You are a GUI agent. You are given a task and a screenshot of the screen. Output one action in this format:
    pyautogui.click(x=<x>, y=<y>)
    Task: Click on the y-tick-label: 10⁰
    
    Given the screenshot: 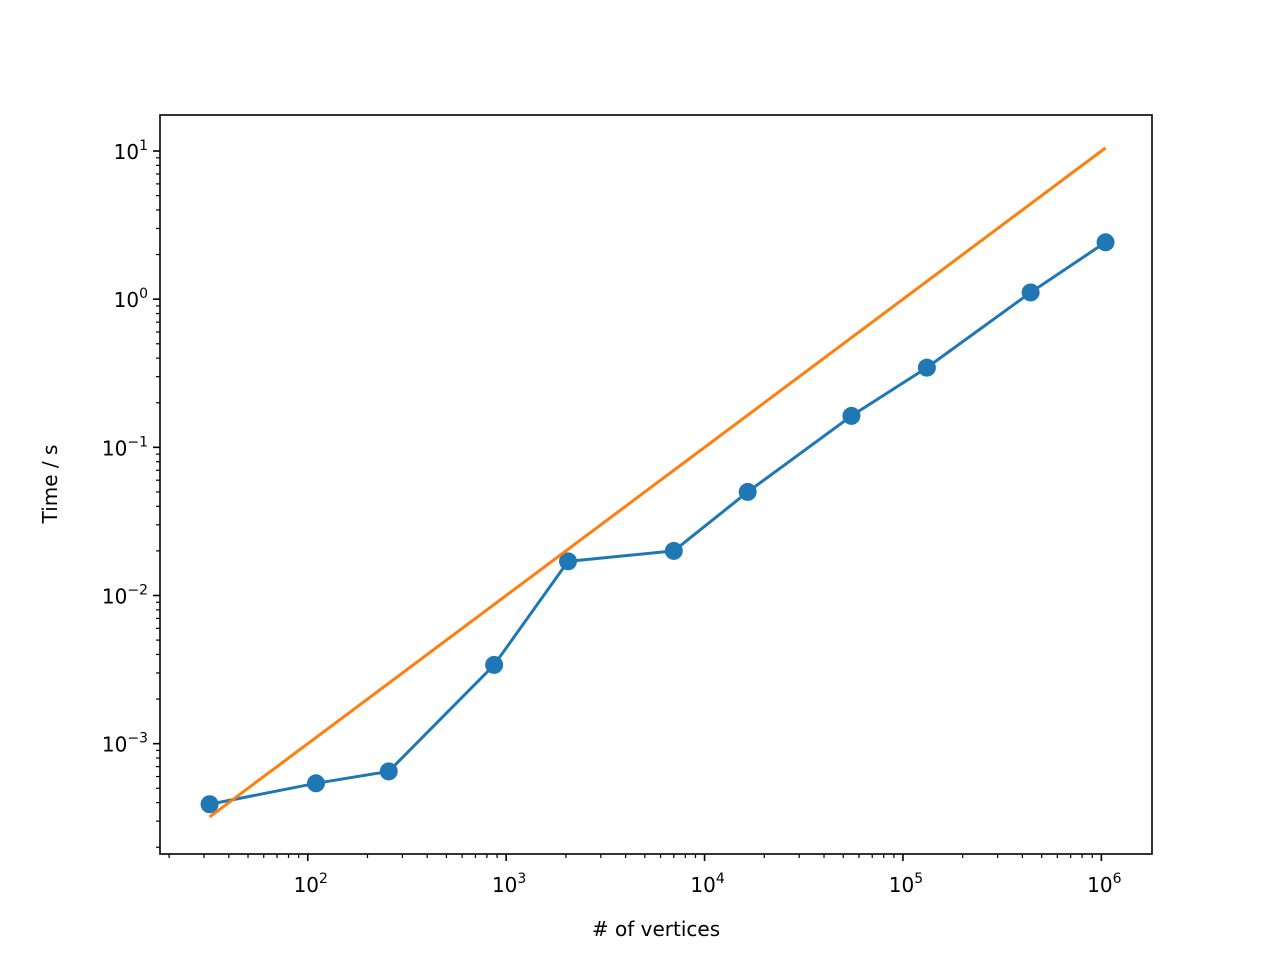 What is the action you would take?
    pyautogui.click(x=131, y=299)
    